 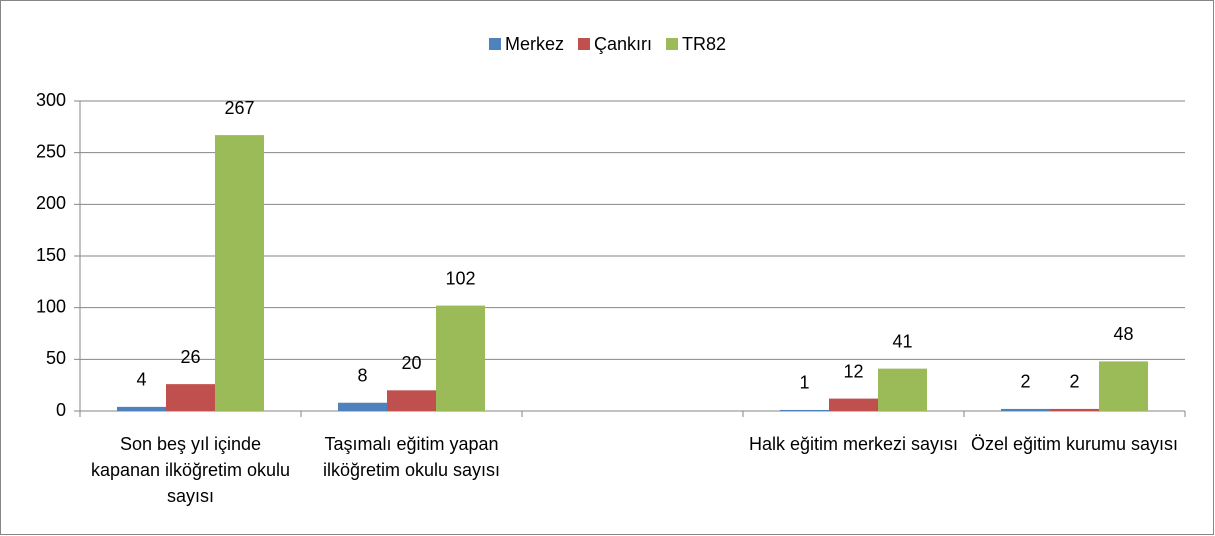 What do you see at coordinates (902, 341) in the screenshot?
I see `value-label: 41` at bounding box center [902, 341].